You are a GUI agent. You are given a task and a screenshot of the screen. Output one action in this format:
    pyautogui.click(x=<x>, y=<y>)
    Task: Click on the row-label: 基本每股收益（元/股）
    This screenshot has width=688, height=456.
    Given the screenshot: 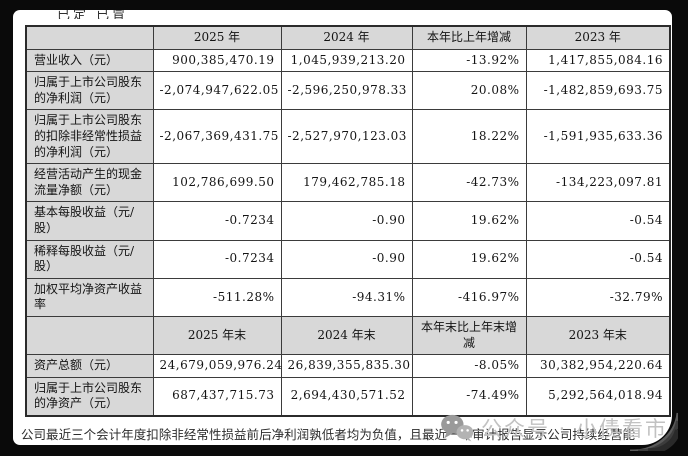 What is the action you would take?
    pyautogui.click(x=89, y=221)
    